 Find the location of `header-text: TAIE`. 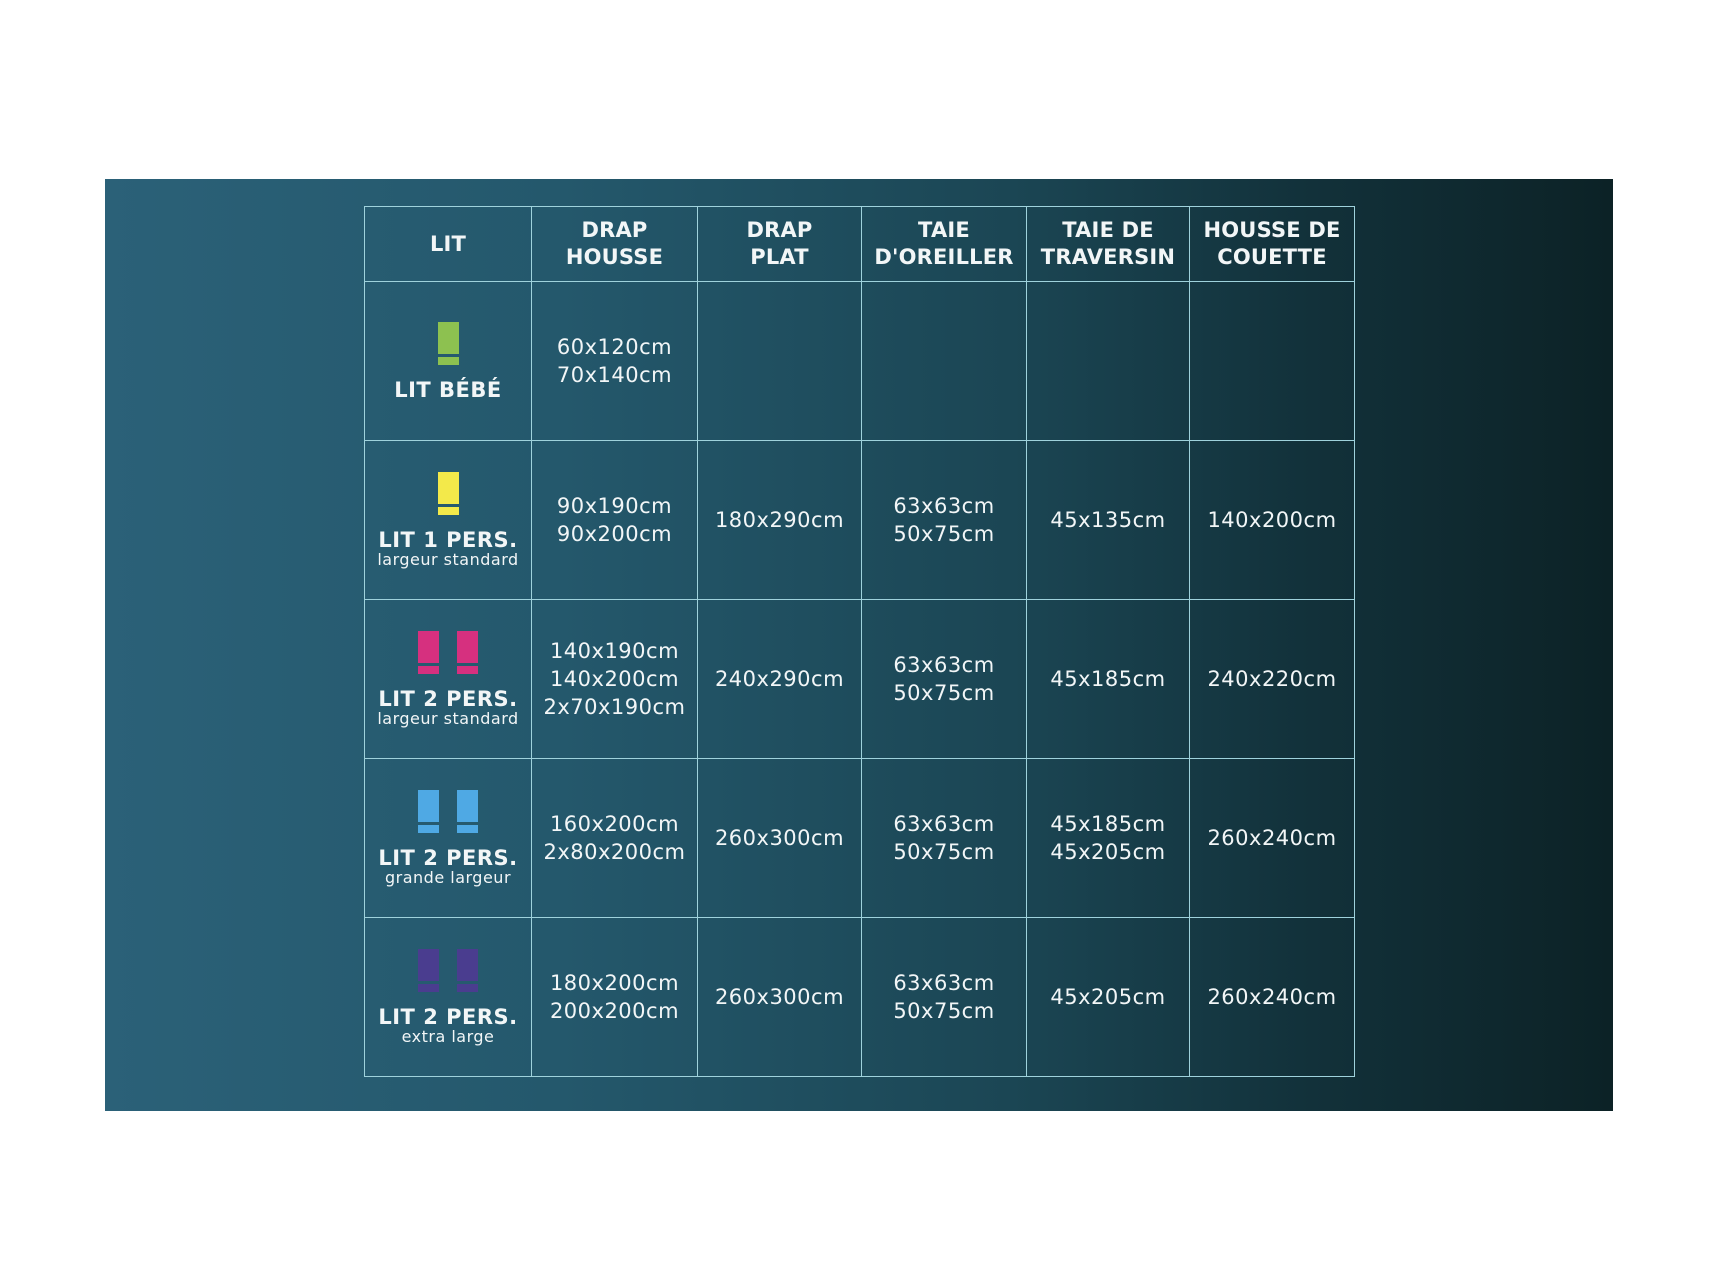

header-text: TAIE is located at coordinates (944, 230).